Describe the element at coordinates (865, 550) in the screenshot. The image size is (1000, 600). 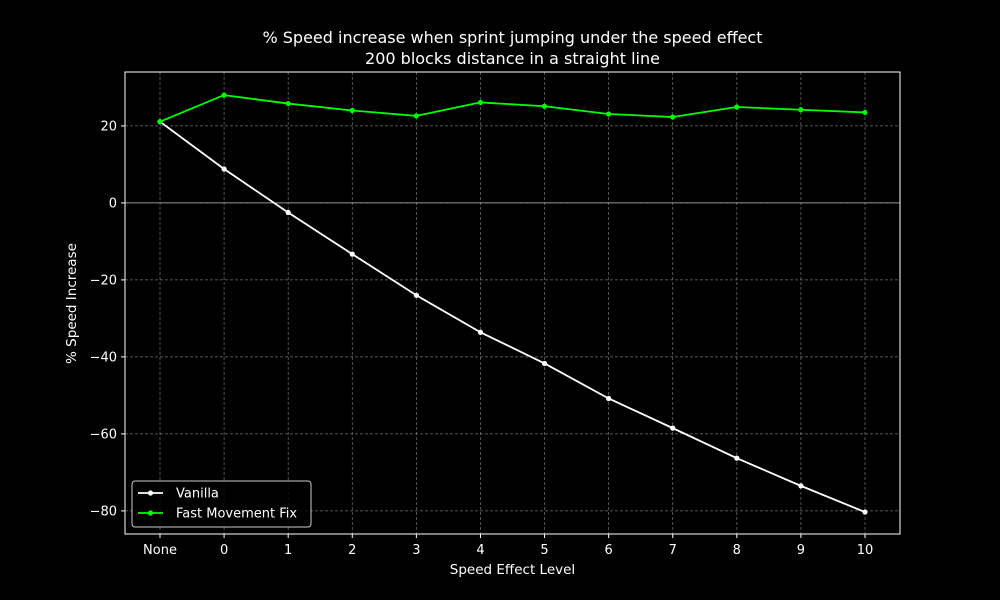
I see `x-tick-label: 10` at that location.